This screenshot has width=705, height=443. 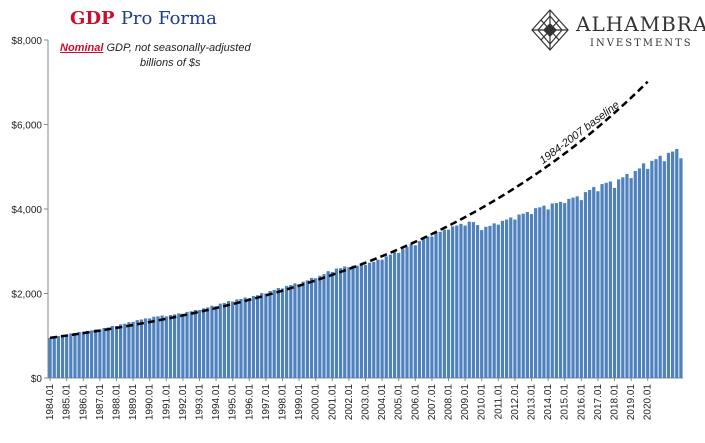 I want to click on x-tick-label: 1997.01, so click(x=266, y=402).